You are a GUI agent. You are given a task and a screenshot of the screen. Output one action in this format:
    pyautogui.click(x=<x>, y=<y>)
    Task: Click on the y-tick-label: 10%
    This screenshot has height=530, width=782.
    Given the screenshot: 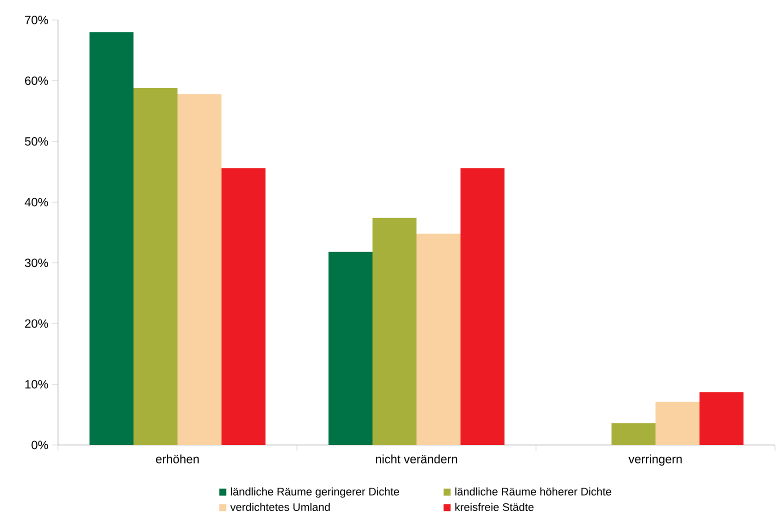 What is the action you would take?
    pyautogui.click(x=36, y=384)
    